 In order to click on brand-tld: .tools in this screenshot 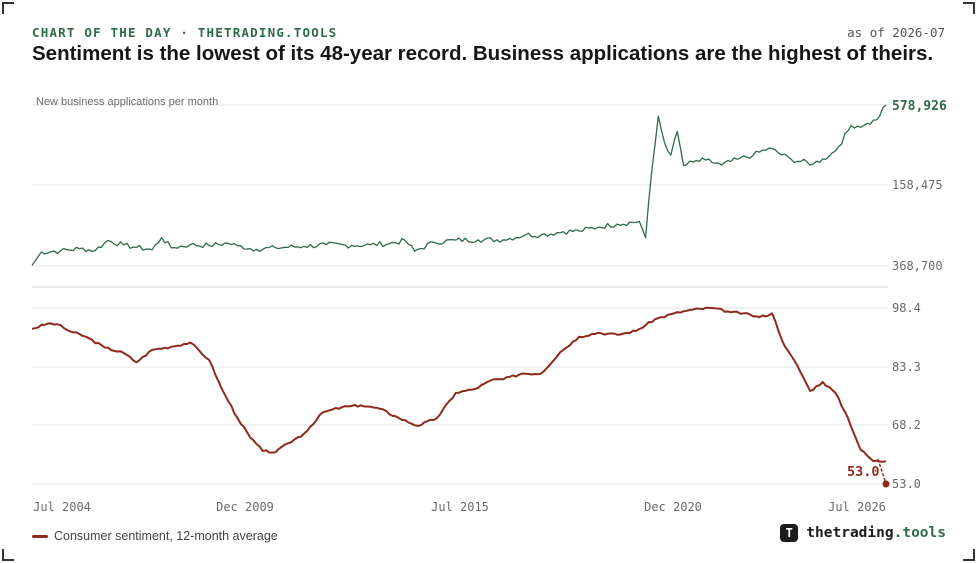, I will do `click(919, 533)`.